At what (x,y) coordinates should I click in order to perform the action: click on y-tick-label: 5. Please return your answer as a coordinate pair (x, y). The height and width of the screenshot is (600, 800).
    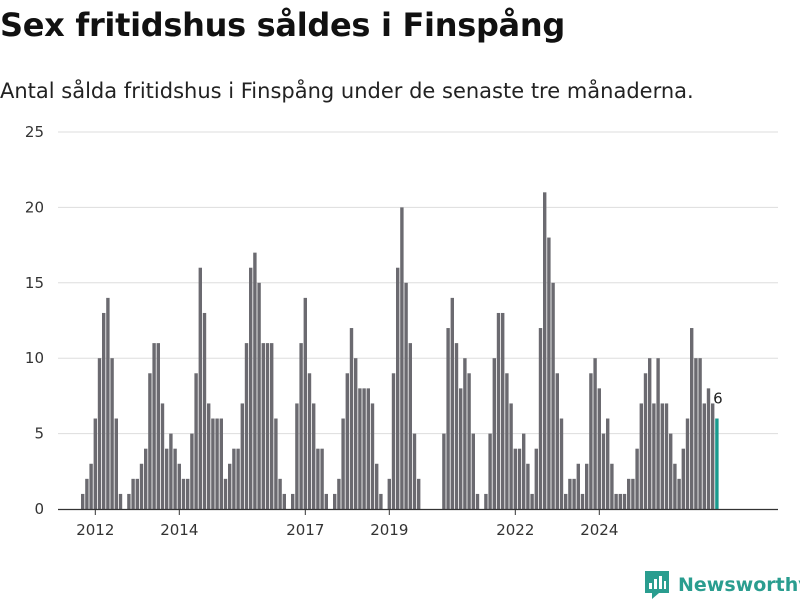
    Looking at the image, I should click on (39, 434).